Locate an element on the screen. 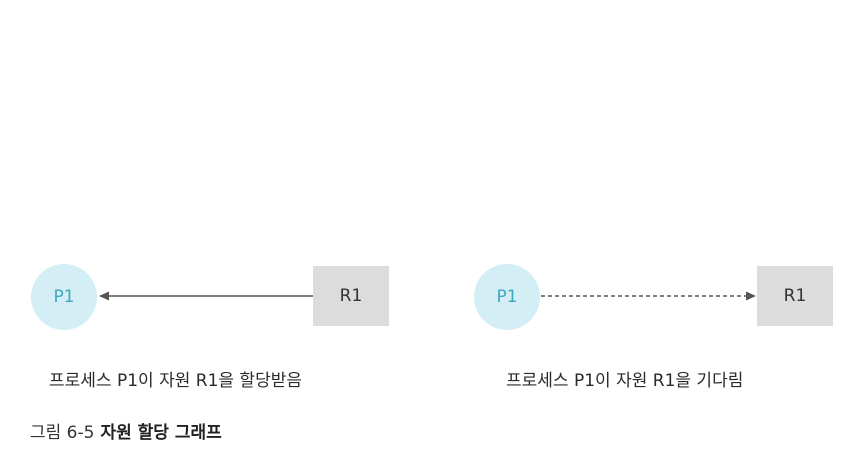  process-node-p1-allocated: P1 is located at coordinates (64, 297).